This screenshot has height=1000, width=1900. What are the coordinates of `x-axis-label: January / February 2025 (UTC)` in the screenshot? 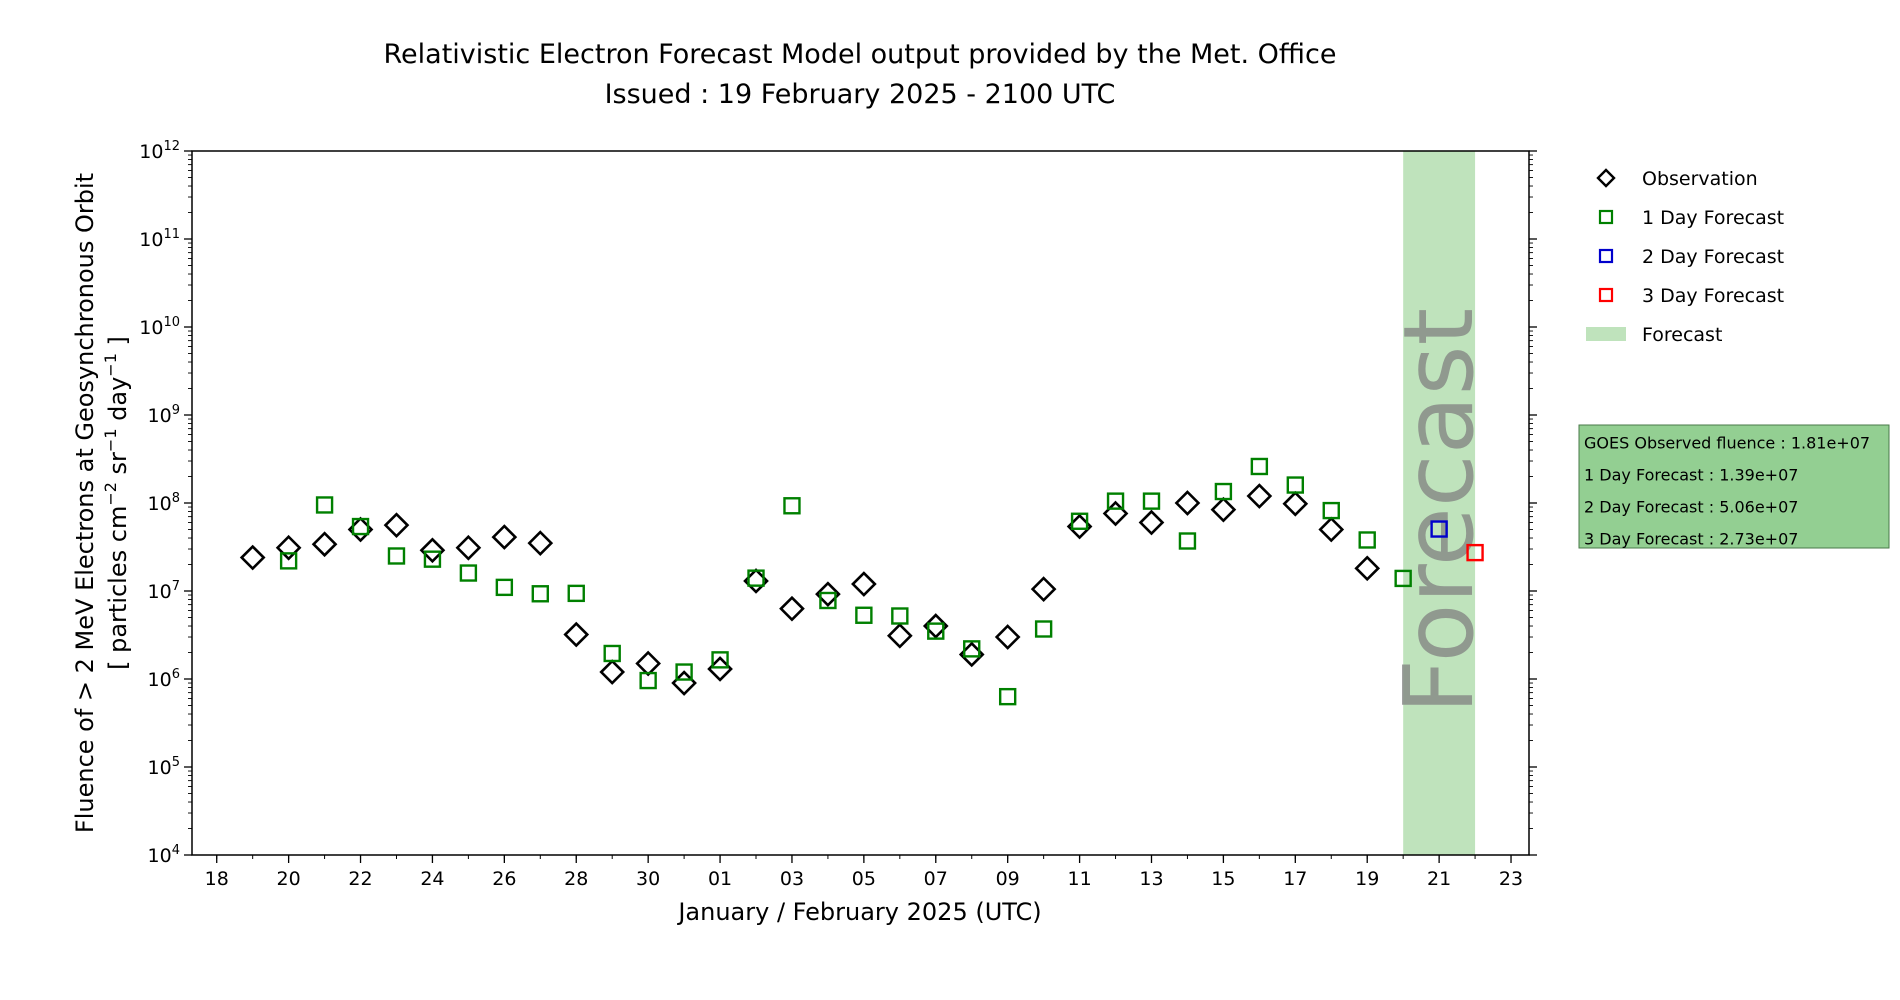 It's located at (858, 912).